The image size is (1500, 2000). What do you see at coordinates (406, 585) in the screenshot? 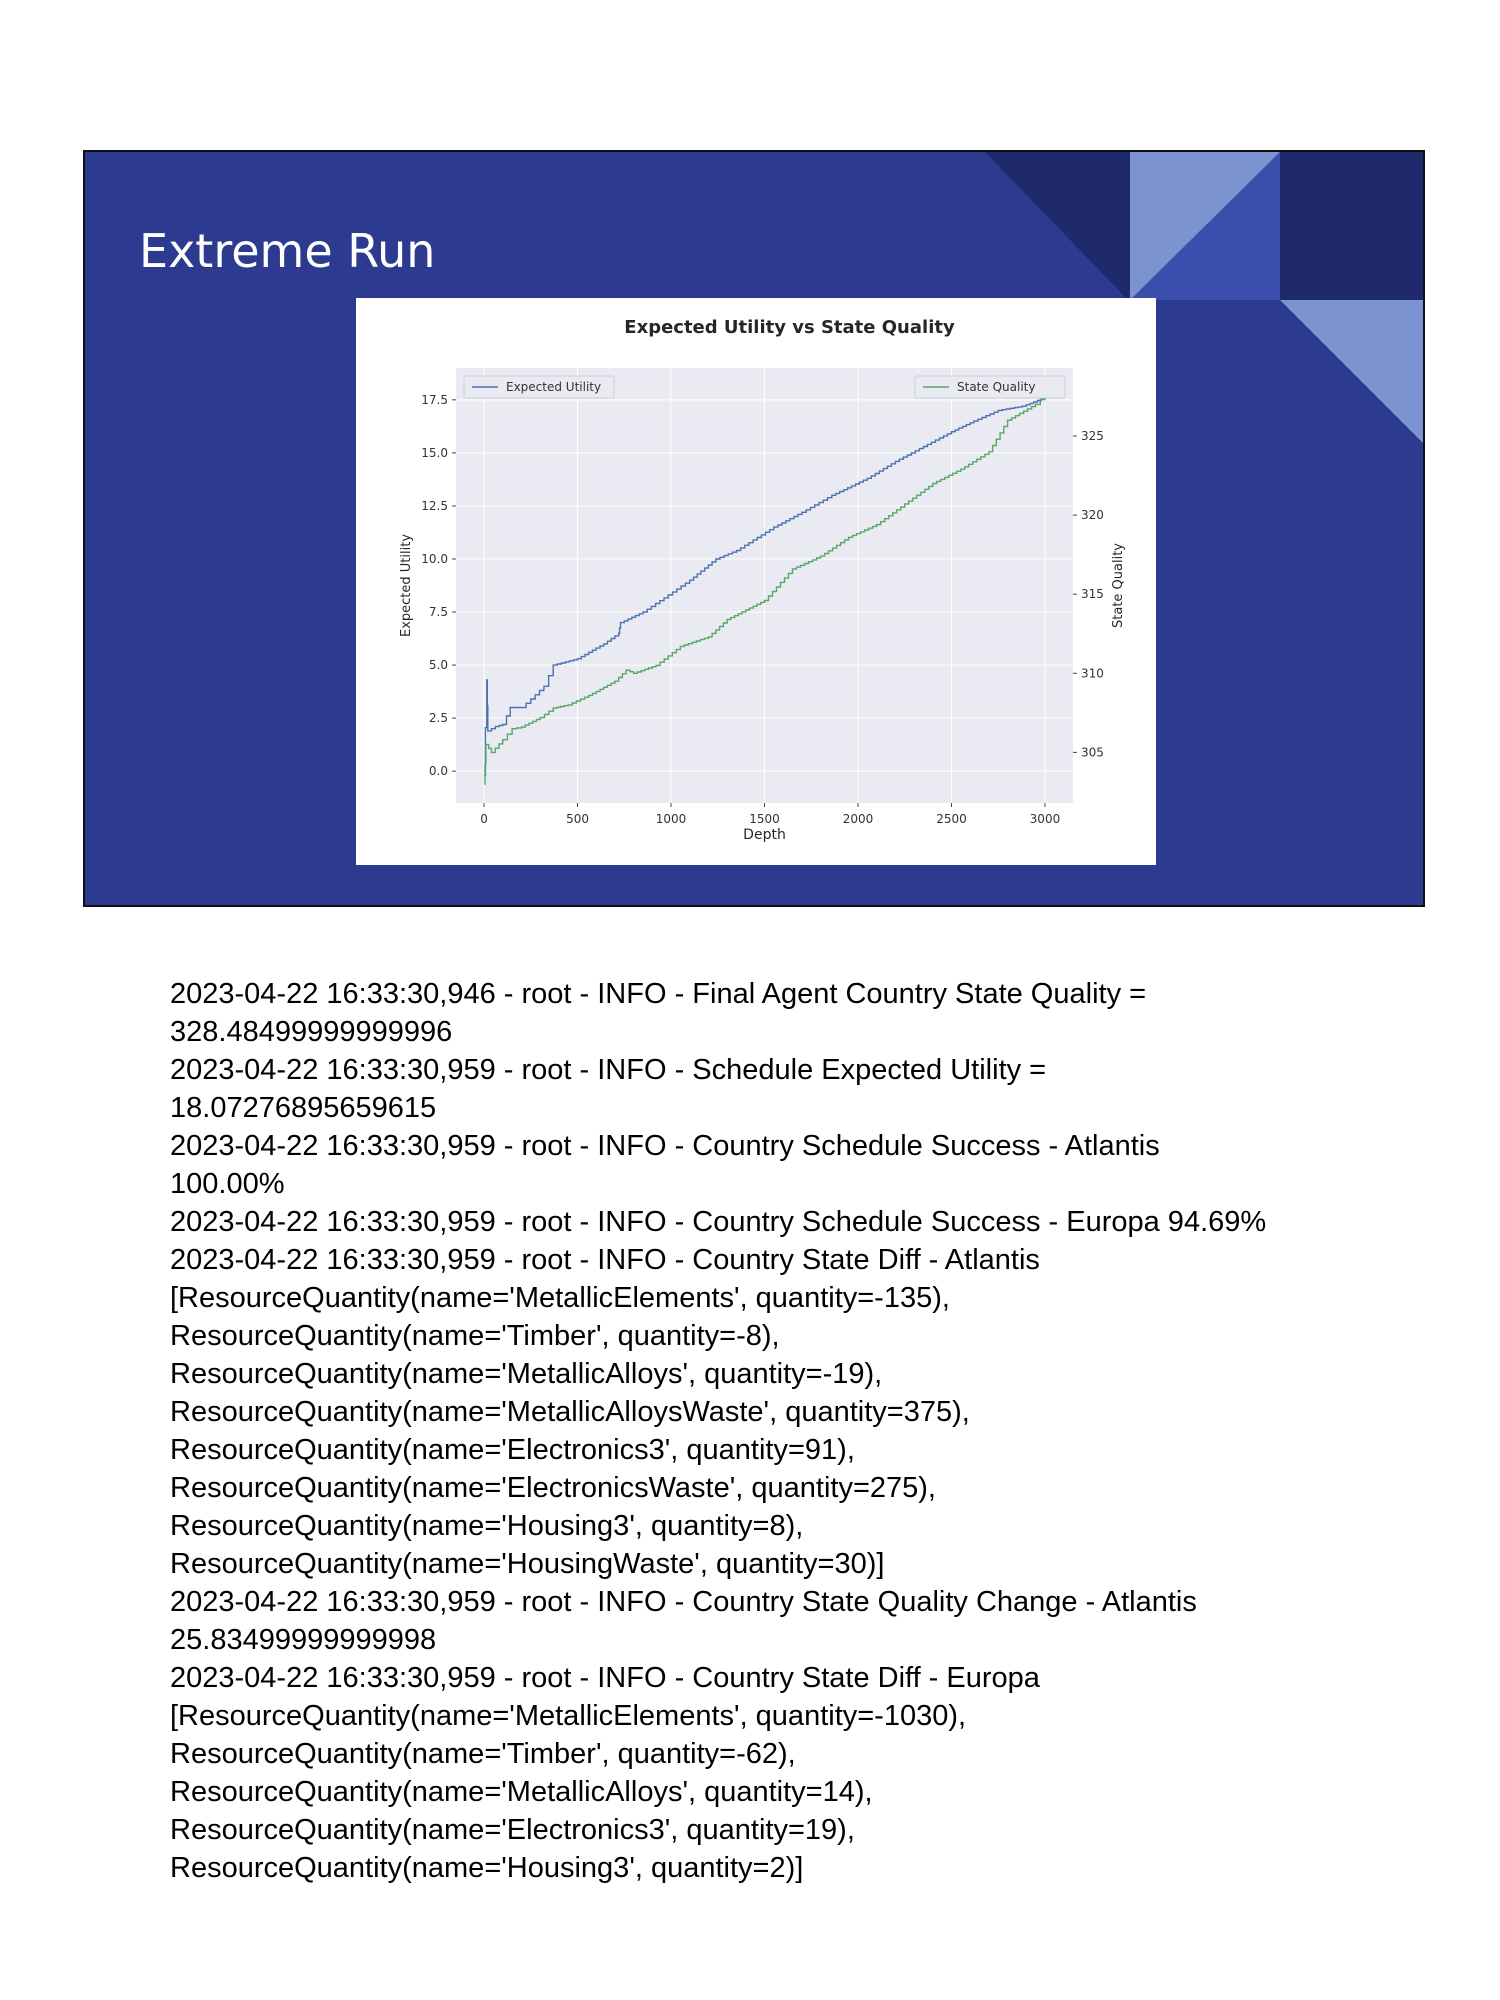
I see `y-axis-label: Expected Utility` at bounding box center [406, 585].